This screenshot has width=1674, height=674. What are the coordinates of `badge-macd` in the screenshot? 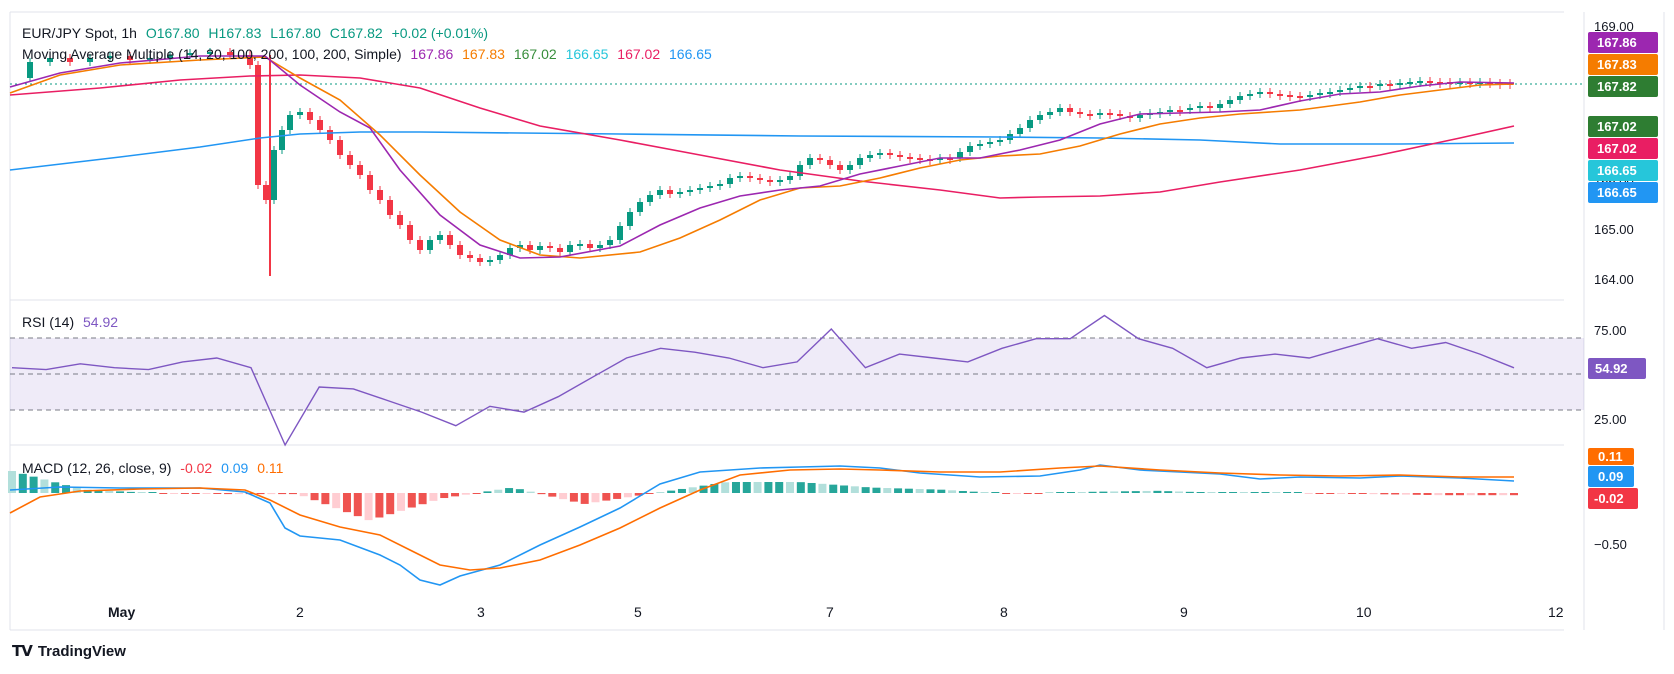 It's located at (1611, 476).